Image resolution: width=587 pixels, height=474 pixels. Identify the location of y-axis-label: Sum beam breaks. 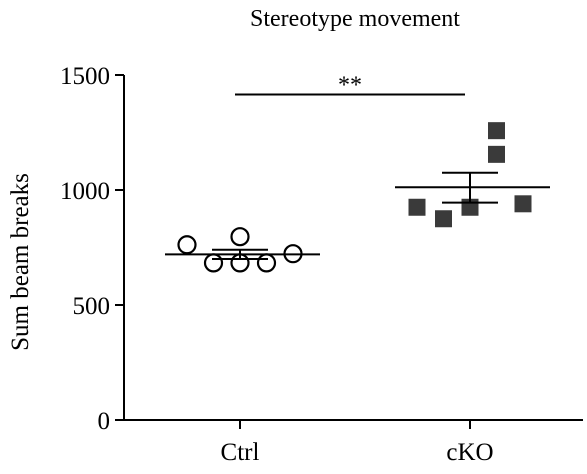
(20, 262).